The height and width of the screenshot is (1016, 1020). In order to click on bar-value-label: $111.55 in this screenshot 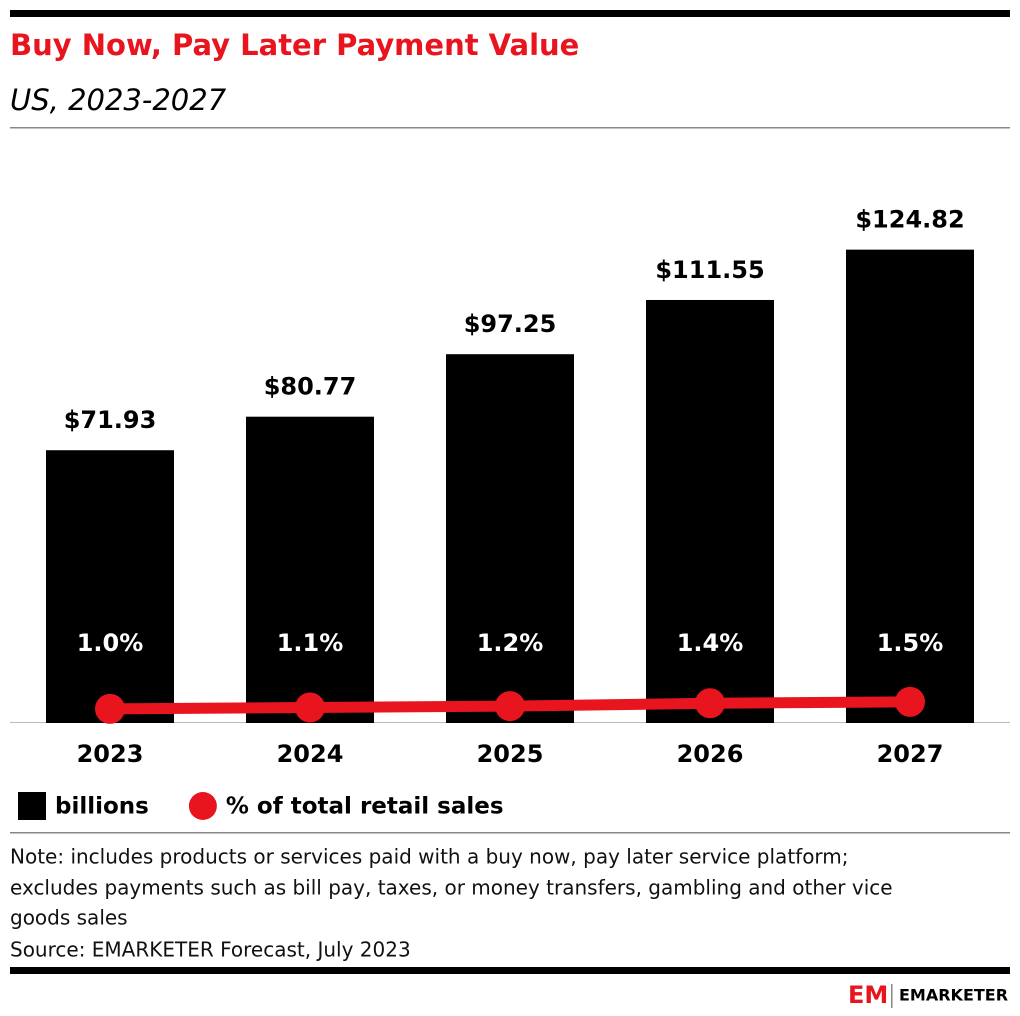, I will do `click(709, 270)`.